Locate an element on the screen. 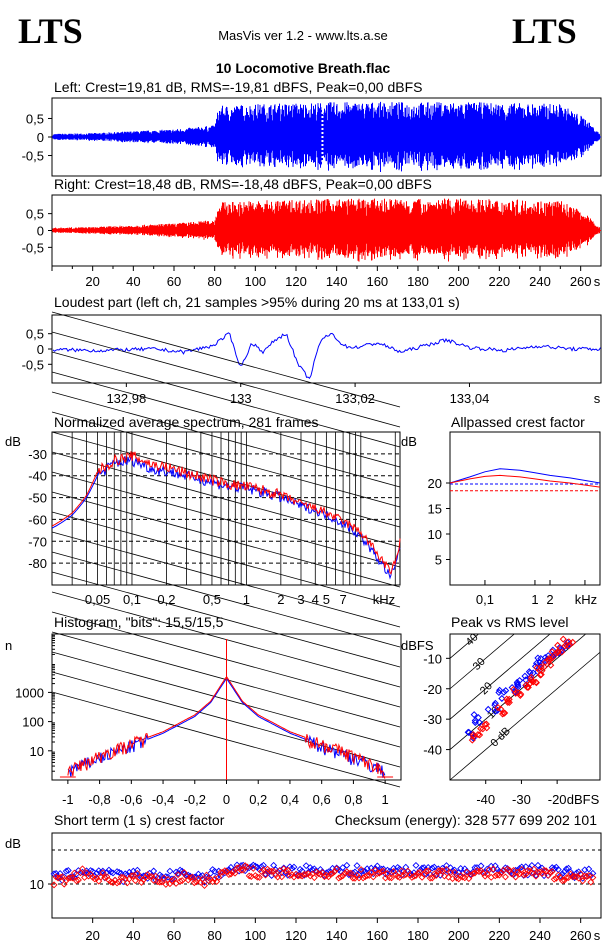  right-waveform-ytick-label: -0,5 is located at coordinates (33, 247).